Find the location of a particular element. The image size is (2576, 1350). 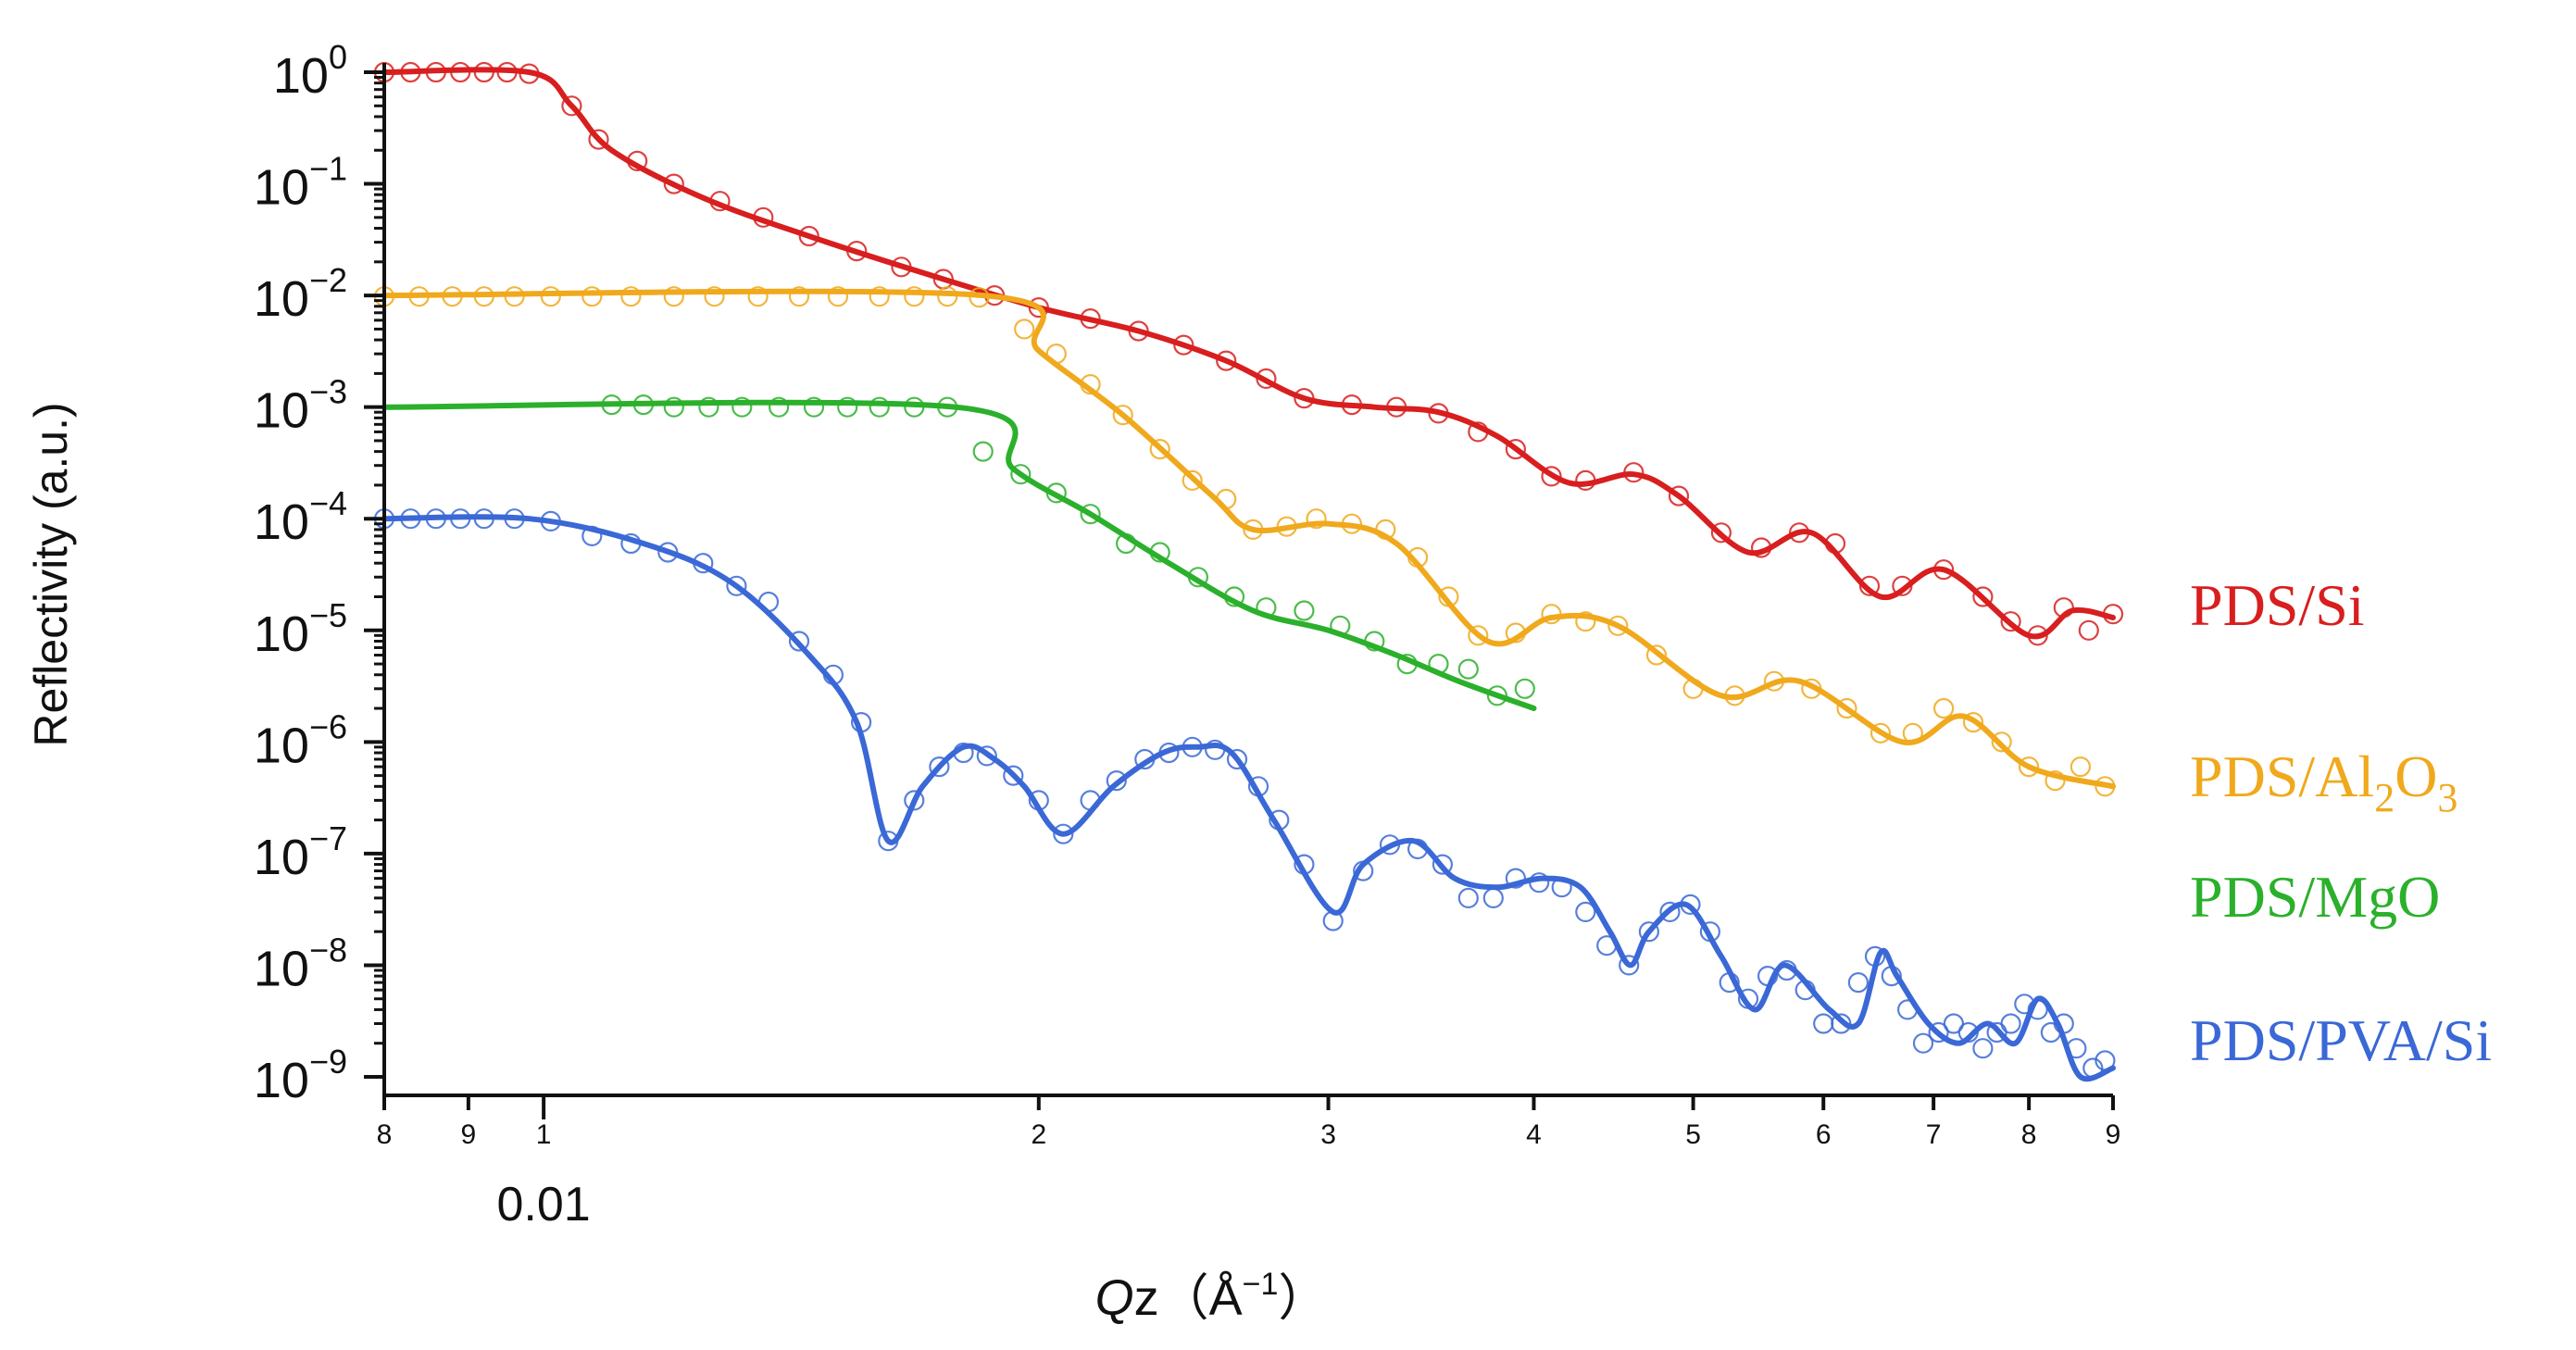

y-tick-label: 10⁻⁸ is located at coordinates (300, 964).